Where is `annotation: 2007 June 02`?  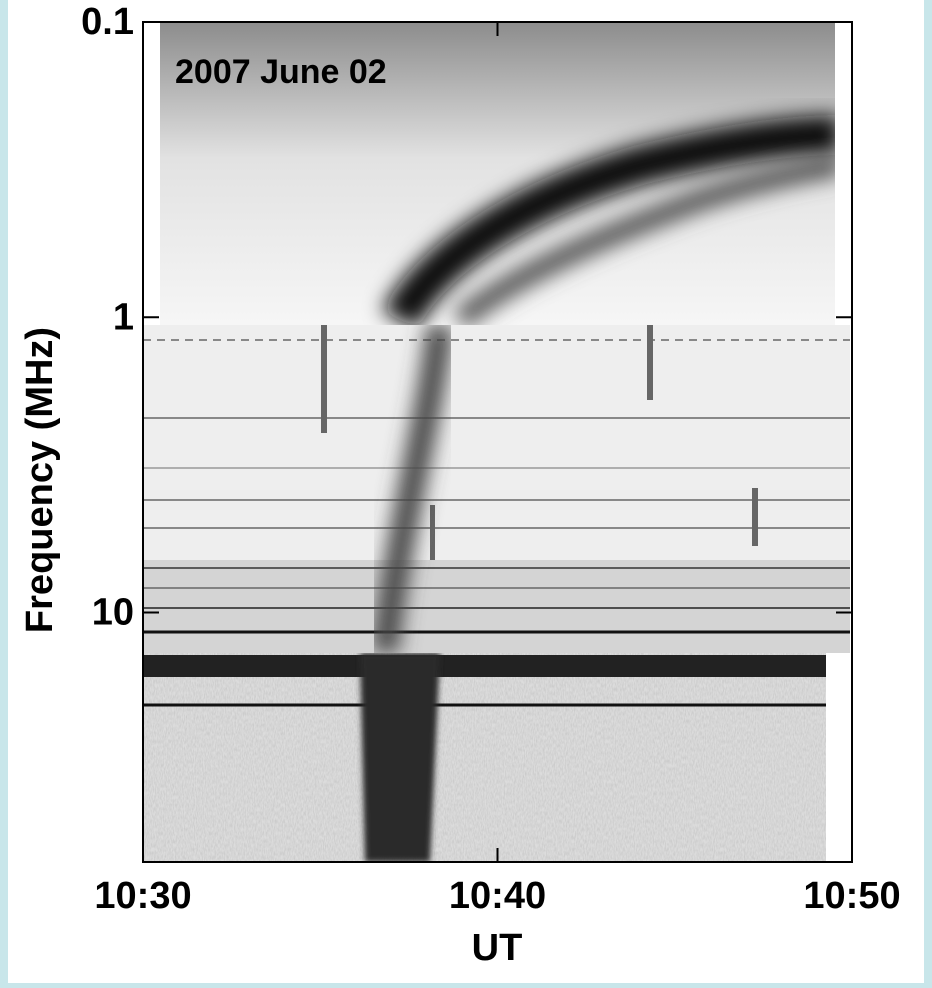
annotation: 2007 June 02 is located at coordinates (281, 72).